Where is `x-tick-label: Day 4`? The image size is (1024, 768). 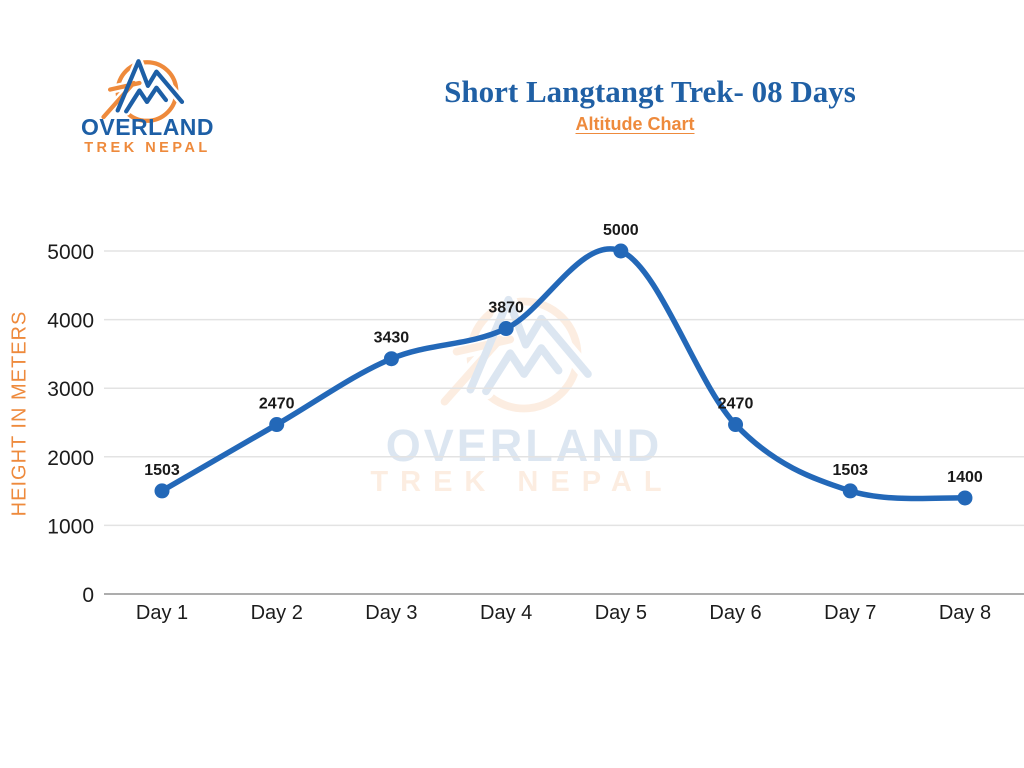
x-tick-label: Day 4 is located at coordinates (506, 613).